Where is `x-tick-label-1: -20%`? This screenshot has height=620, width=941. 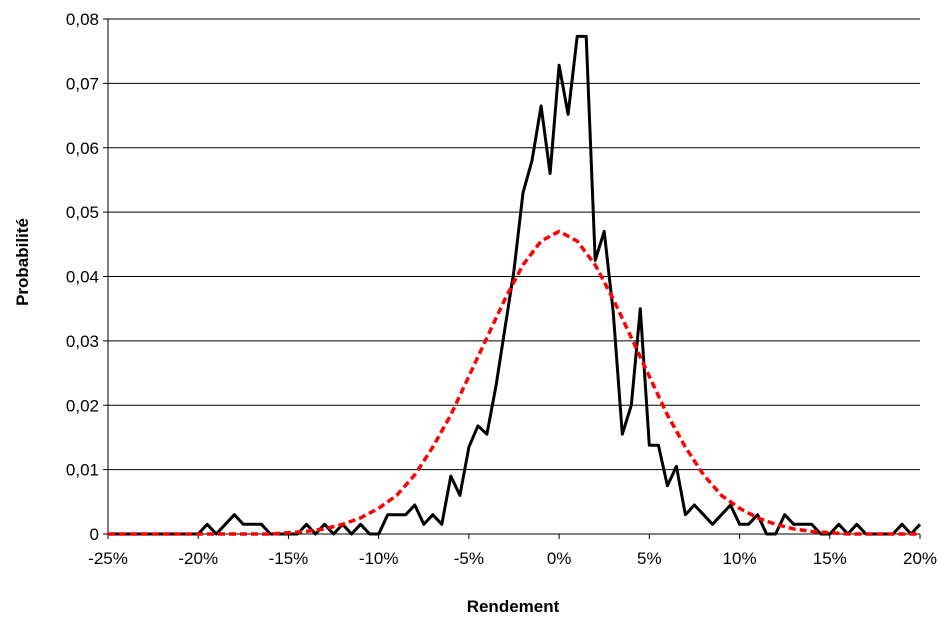
x-tick-label-1: -20% is located at coordinates (198, 558).